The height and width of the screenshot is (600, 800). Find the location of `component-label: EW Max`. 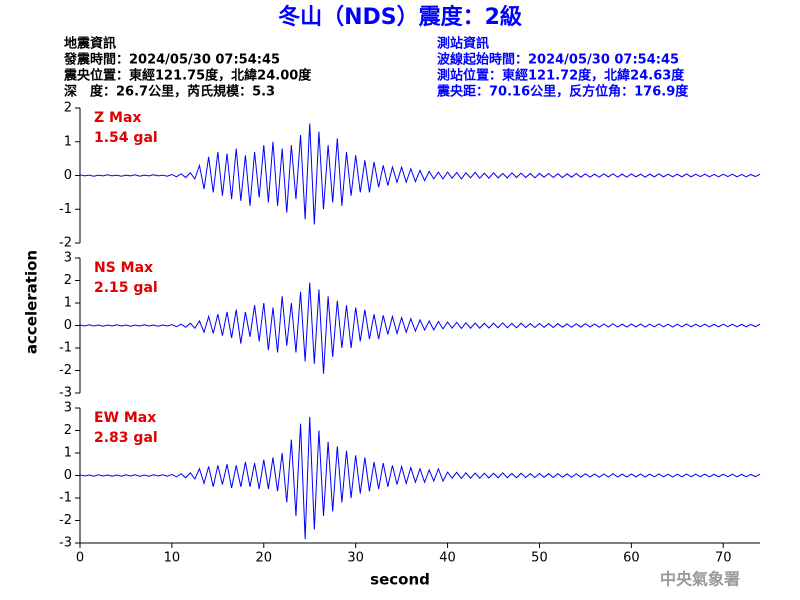

component-label: EW Max is located at coordinates (125, 418).